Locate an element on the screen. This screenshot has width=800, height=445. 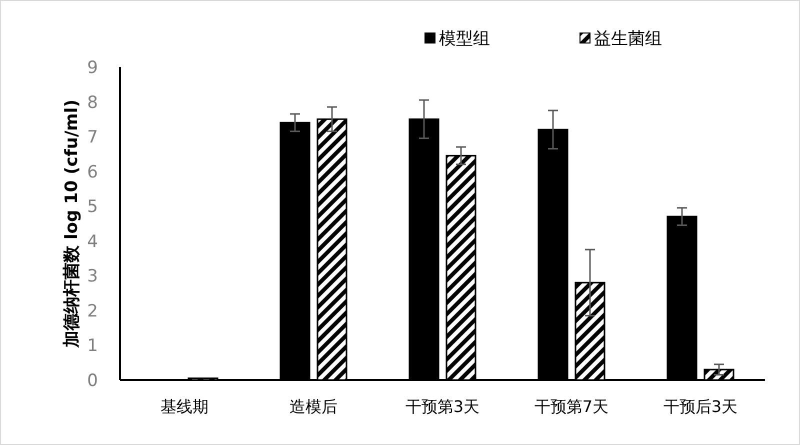
x-tick-label: 基线期 is located at coordinates (184, 406).